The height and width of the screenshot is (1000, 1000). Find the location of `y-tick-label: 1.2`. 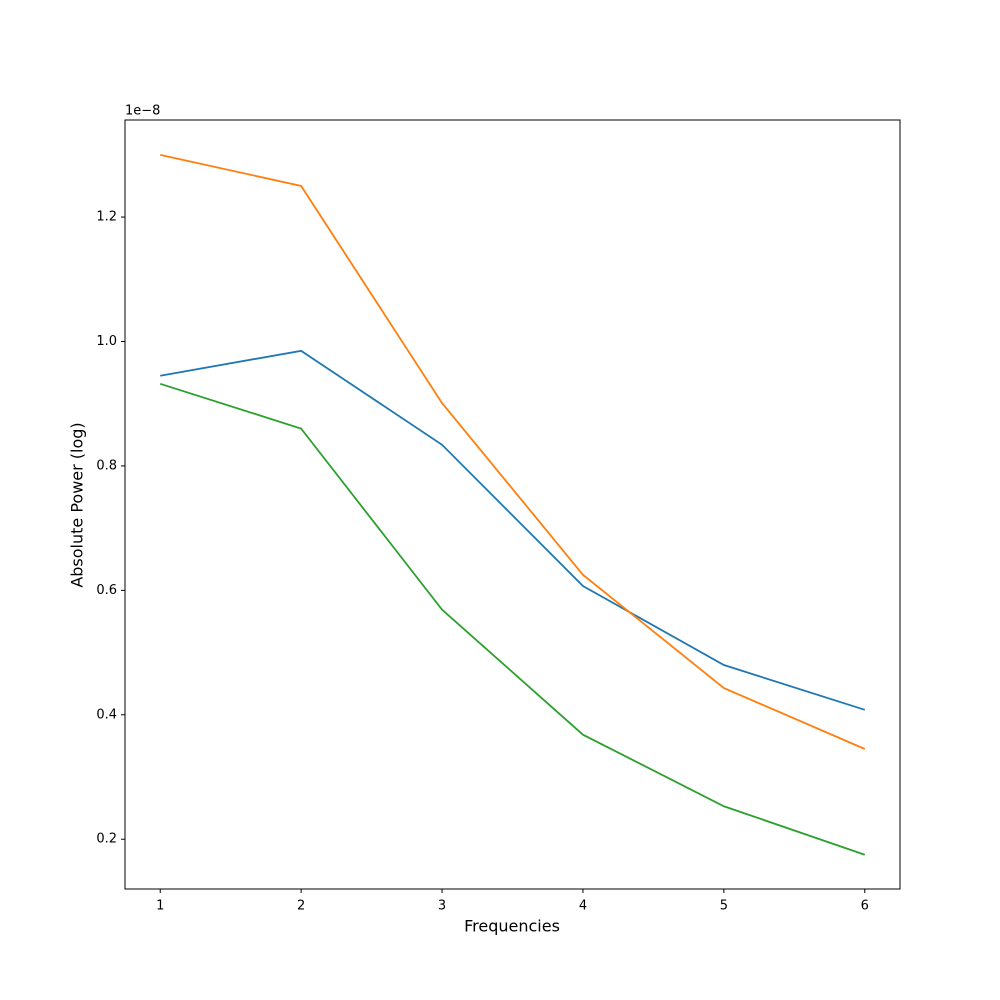

y-tick-label: 1.2 is located at coordinates (106, 217).